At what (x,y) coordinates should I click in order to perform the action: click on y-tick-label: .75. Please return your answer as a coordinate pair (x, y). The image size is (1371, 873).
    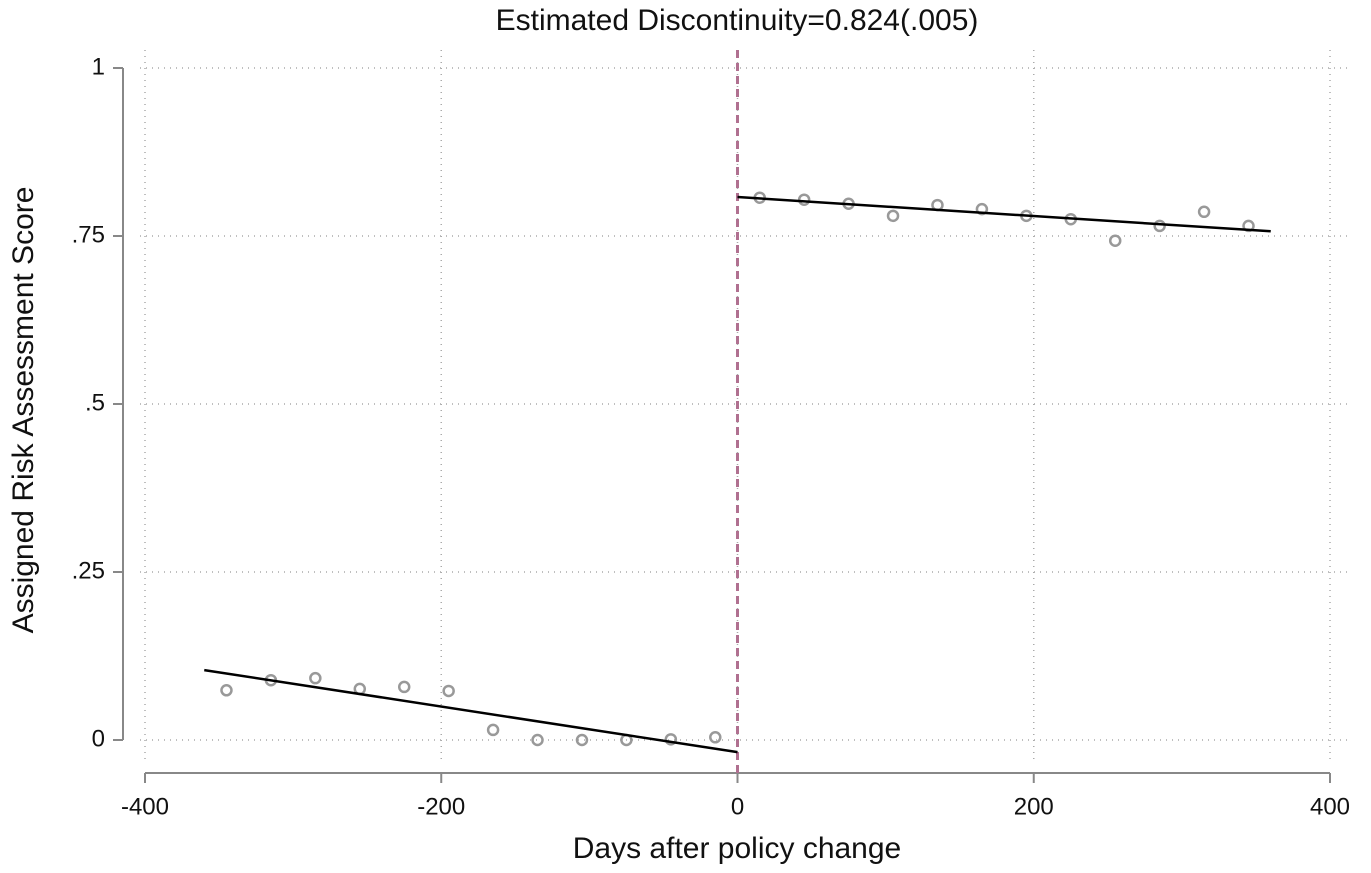
    Looking at the image, I should click on (88, 234).